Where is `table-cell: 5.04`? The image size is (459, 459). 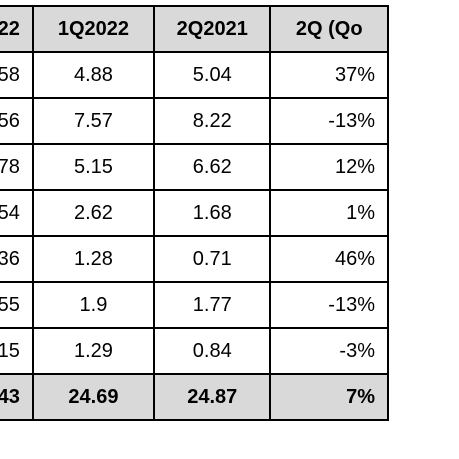
table-cell: 5.04 is located at coordinates (212, 75).